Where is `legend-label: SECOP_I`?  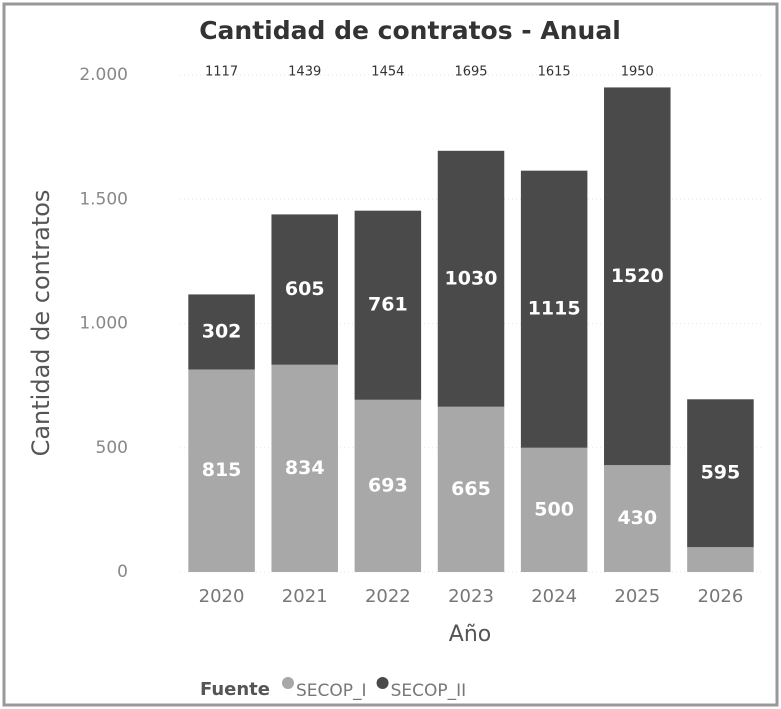
legend-label: SECOP_I is located at coordinates (331, 691).